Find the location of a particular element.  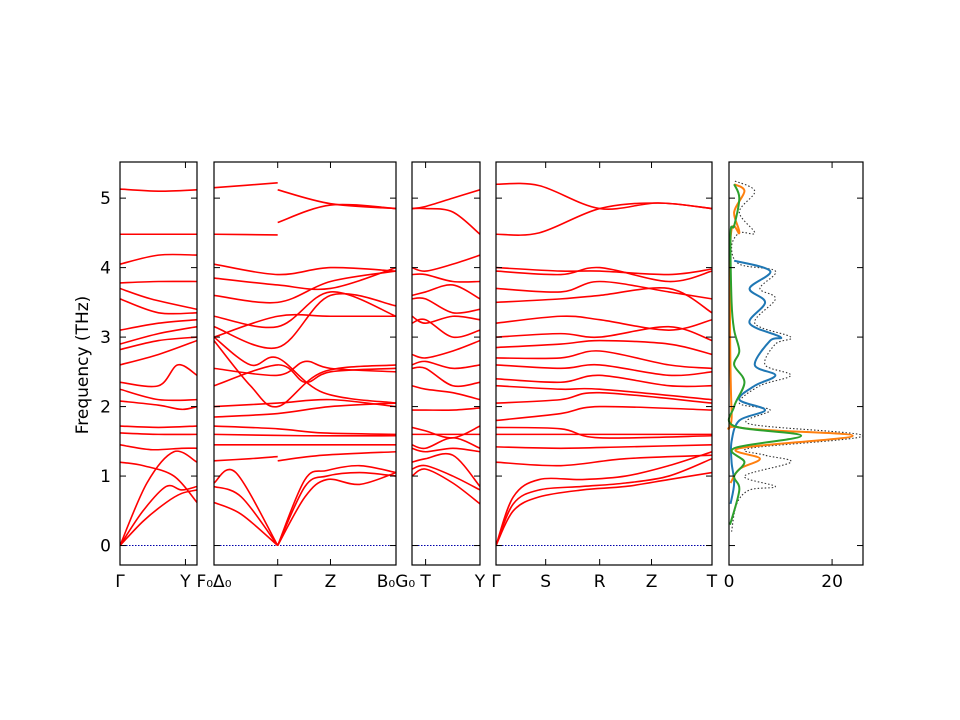

x-tick-label: F₀Δ₀ is located at coordinates (213, 582).